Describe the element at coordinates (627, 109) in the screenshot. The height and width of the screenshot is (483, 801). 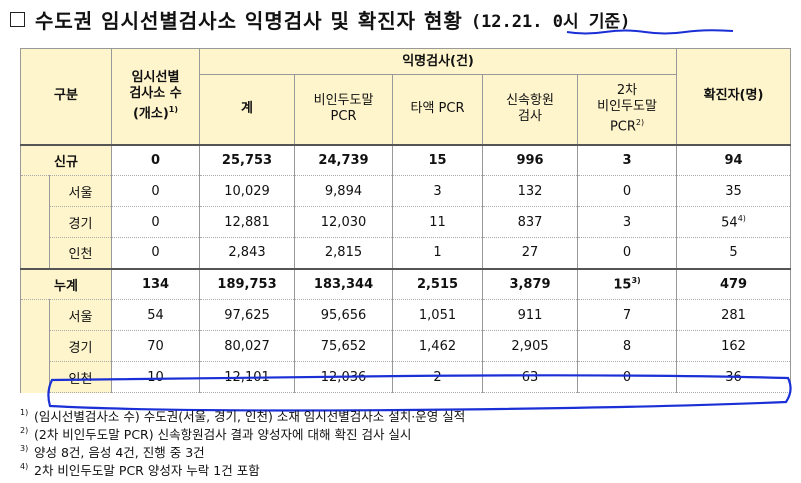
I see `header-second-pcr: 2차 비인두도말 PCR2)` at that location.